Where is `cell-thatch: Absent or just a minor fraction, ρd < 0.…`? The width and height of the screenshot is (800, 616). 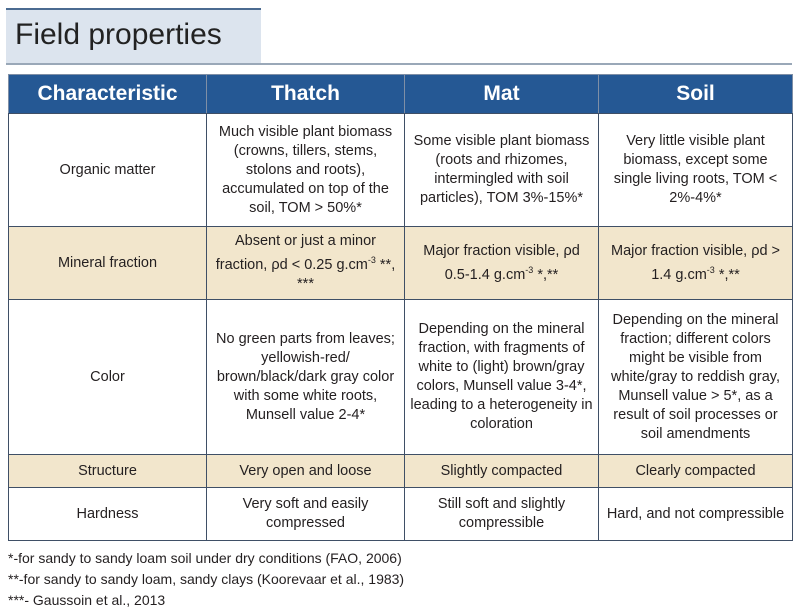
cell-thatch: Absent or just a minor fraction, ρd < 0.… is located at coordinates (305, 263).